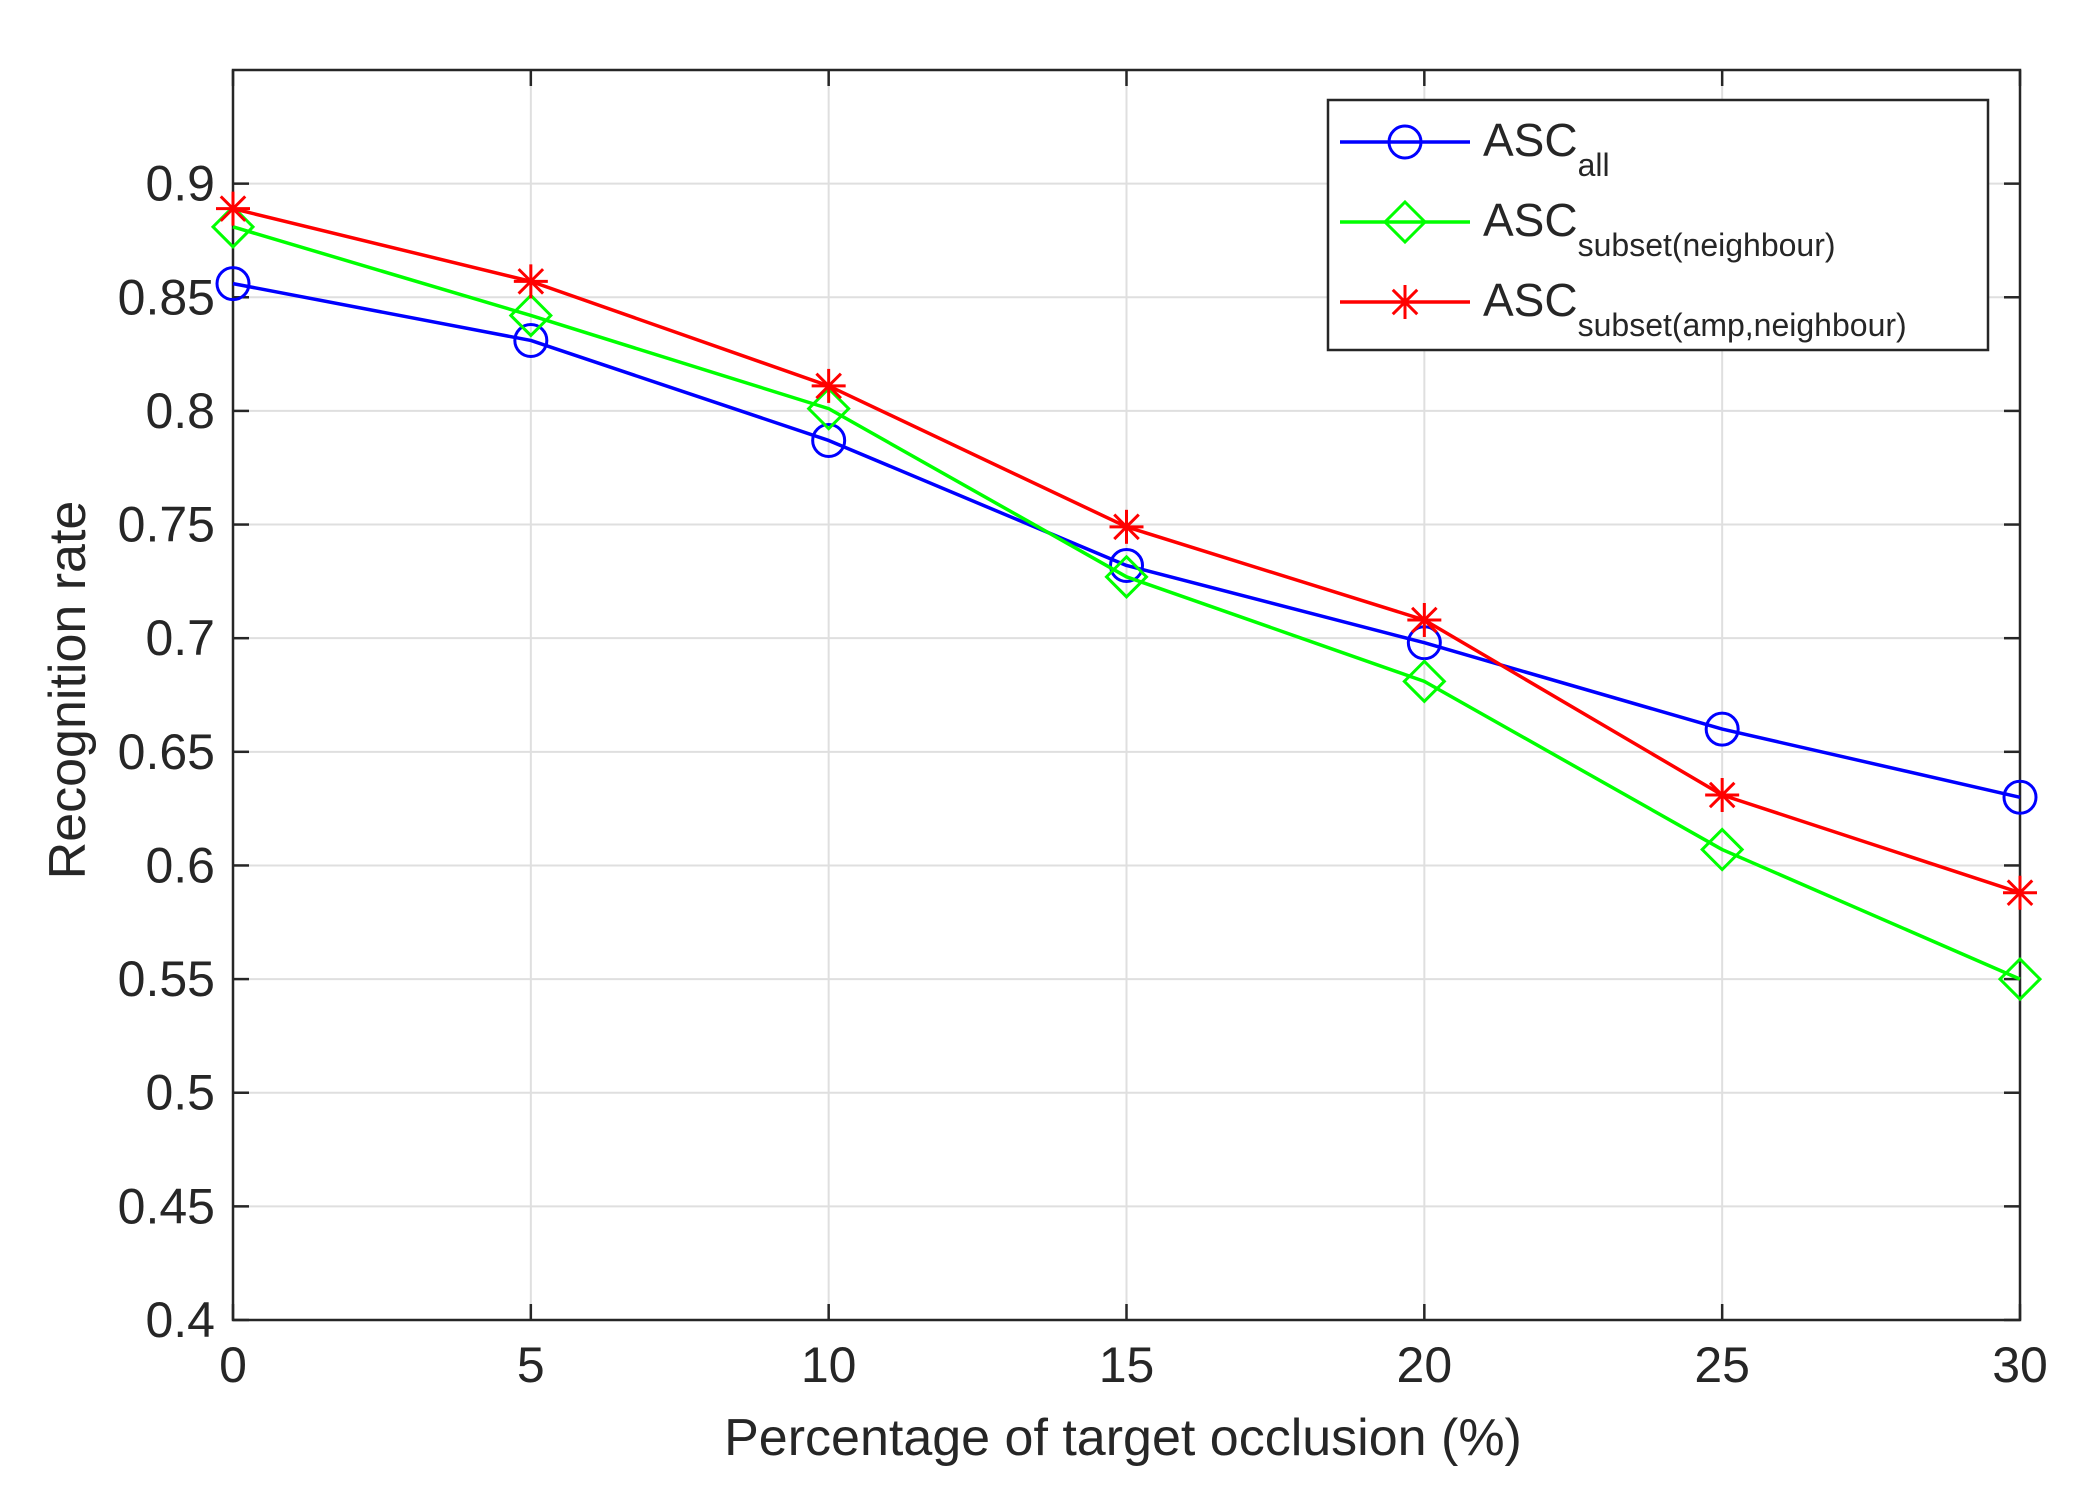  What do you see at coordinates (180, 1093) in the screenshot?
I see `y-tick-label: 0.5` at bounding box center [180, 1093].